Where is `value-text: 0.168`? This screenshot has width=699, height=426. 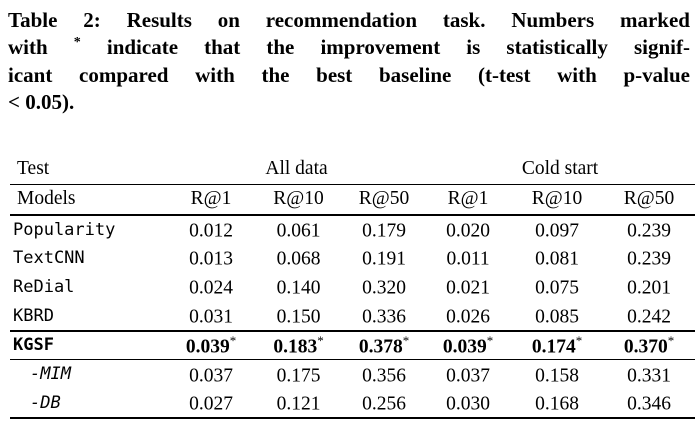 value-text: 0.168 is located at coordinates (557, 404).